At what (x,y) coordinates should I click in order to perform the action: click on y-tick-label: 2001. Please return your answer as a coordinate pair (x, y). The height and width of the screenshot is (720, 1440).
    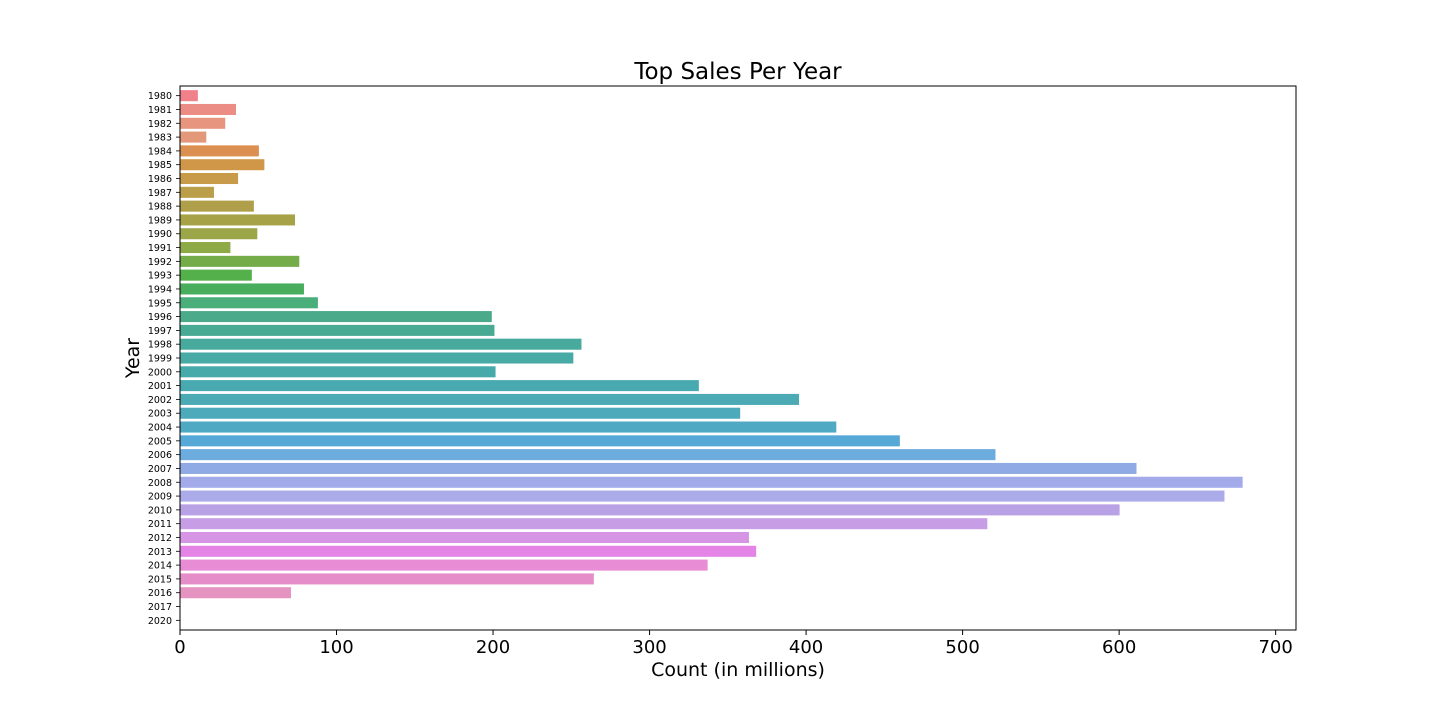
    Looking at the image, I should click on (160, 386).